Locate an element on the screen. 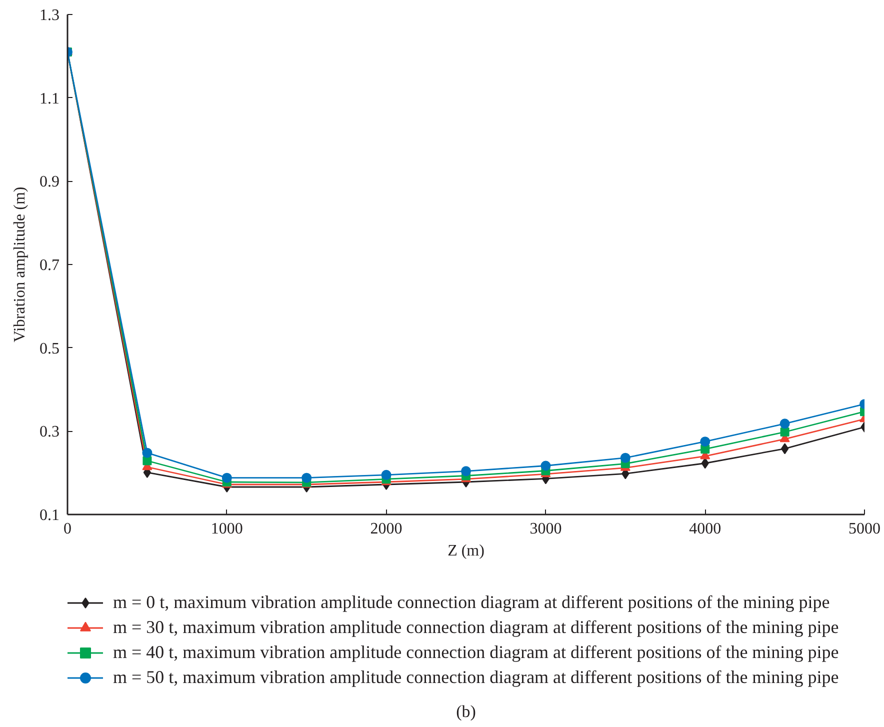 This screenshot has width=884, height=727. legend-label: m = 0 t, maximum vibration amplitude connection diagram at different positions of the mining pipe is located at coordinates (471, 602).